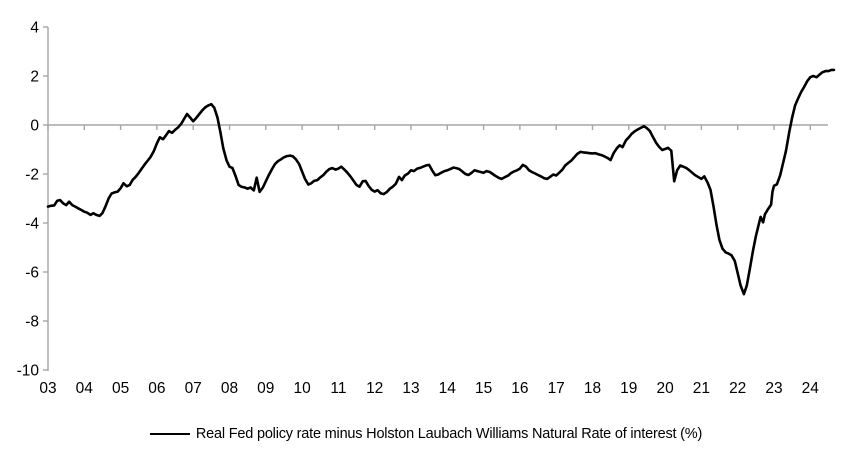 This screenshot has height=471, width=852. I want to click on x-axis-tick-label: 14, so click(448, 388).